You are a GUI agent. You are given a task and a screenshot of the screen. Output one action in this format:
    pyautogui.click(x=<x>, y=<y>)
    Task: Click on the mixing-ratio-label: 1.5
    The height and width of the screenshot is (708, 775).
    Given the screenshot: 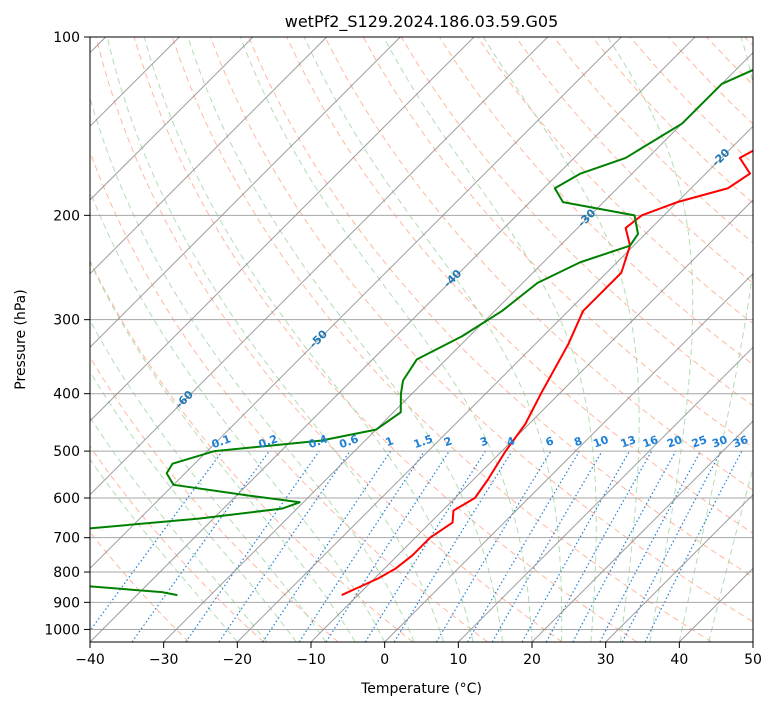 What is the action you would take?
    pyautogui.click(x=423, y=441)
    